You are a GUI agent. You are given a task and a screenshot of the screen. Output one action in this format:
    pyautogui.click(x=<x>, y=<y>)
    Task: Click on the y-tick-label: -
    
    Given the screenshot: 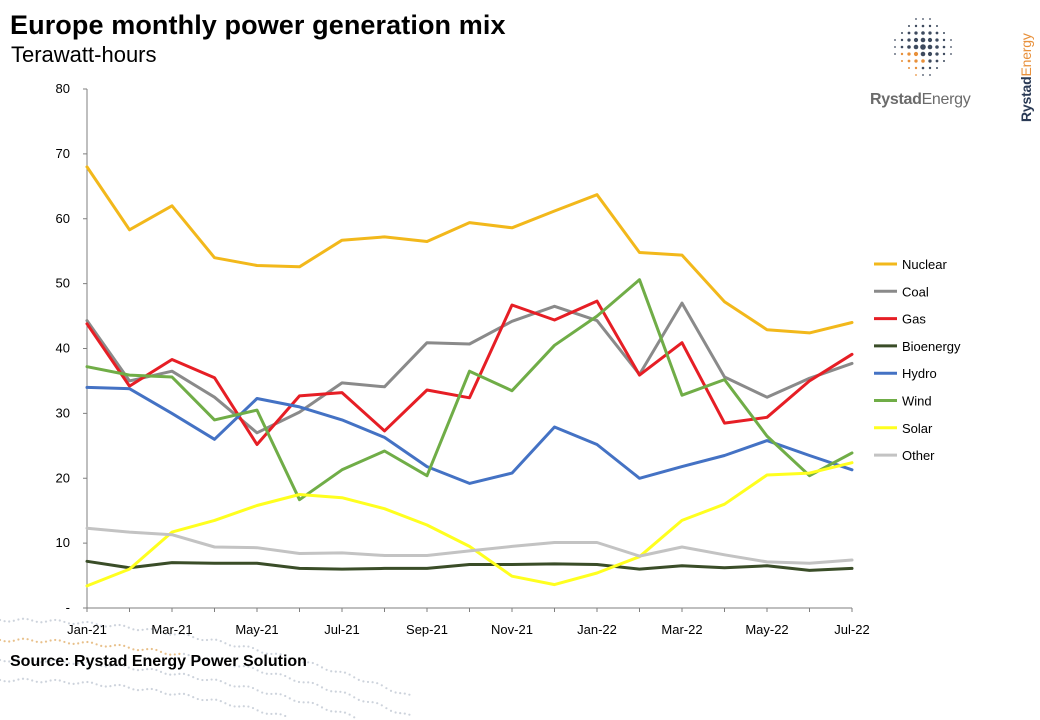 What is the action you would take?
    pyautogui.click(x=68, y=607)
    